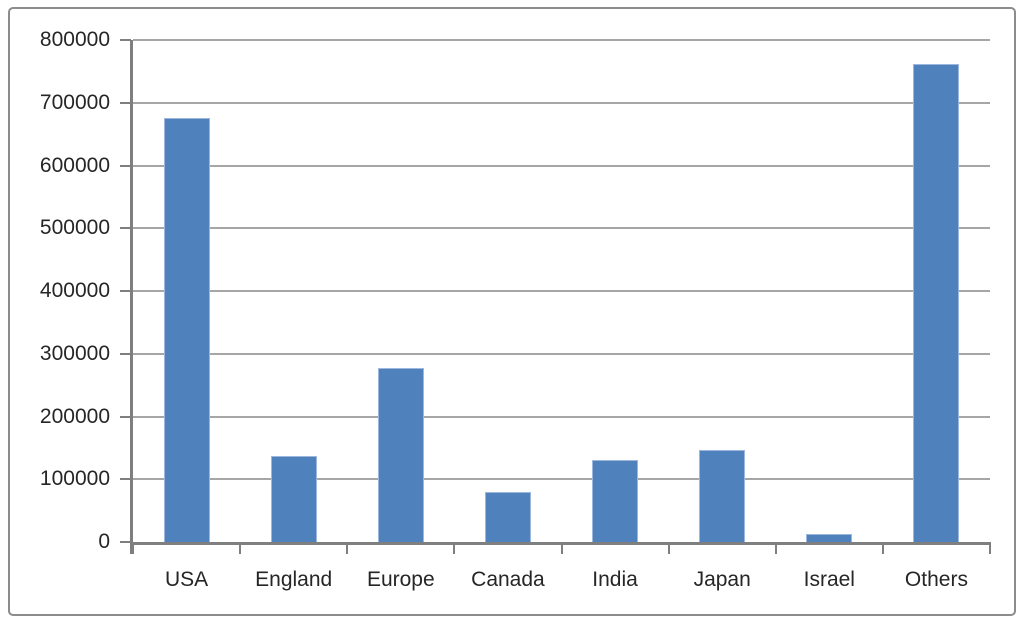  What do you see at coordinates (560, 543) in the screenshot?
I see `x-axis-line` at bounding box center [560, 543].